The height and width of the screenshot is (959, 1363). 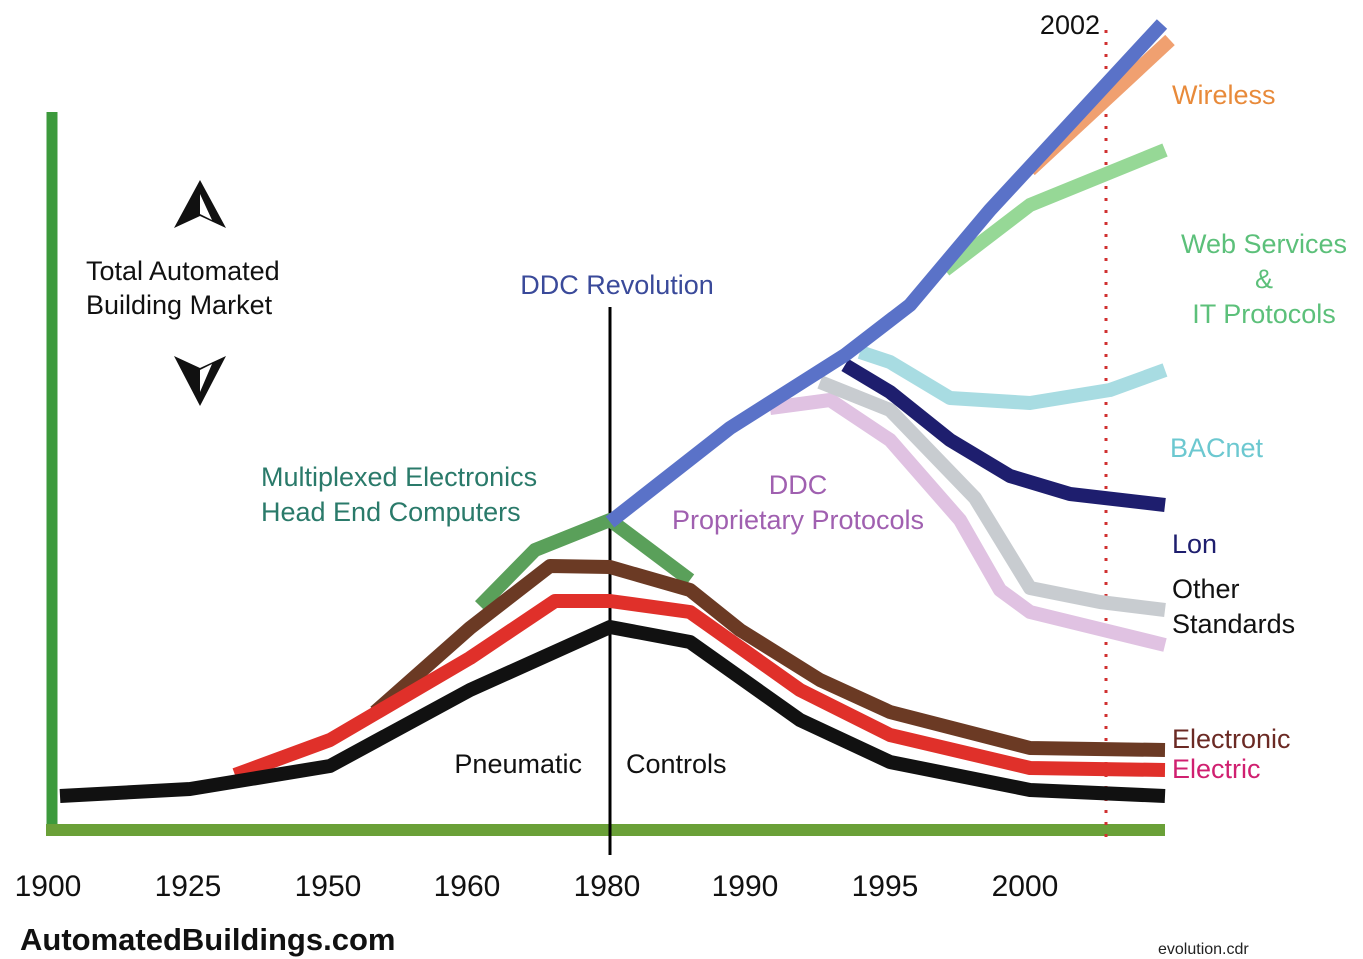 I want to click on lon-label: Lon, so click(x=1194, y=544).